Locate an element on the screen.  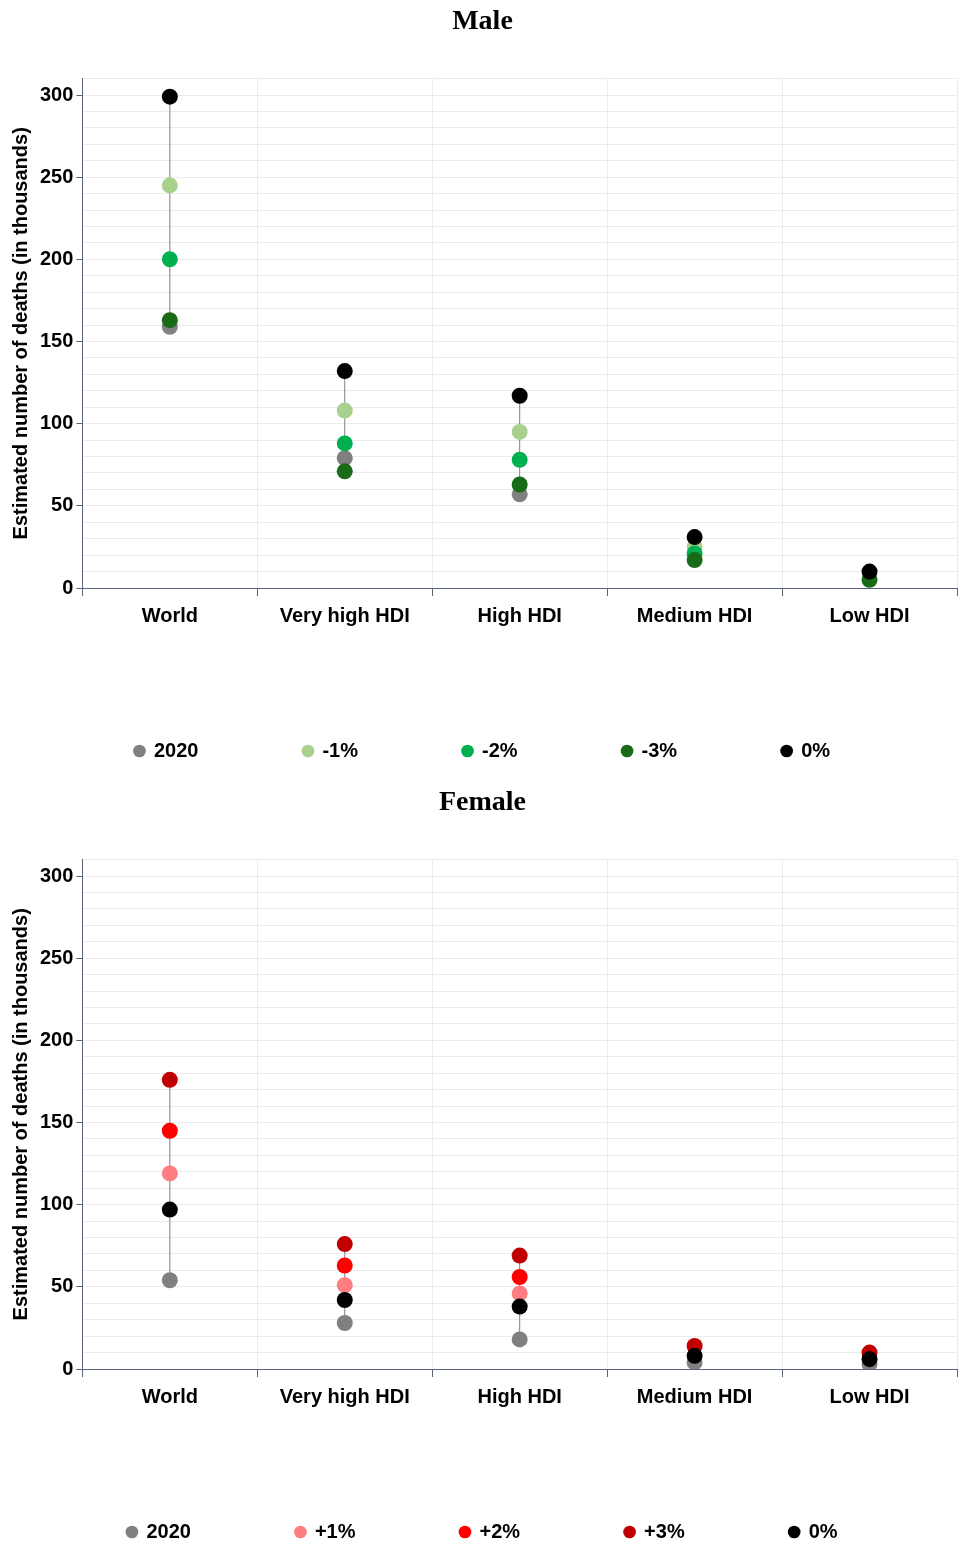
legend-label: -1% is located at coordinates (340, 749).